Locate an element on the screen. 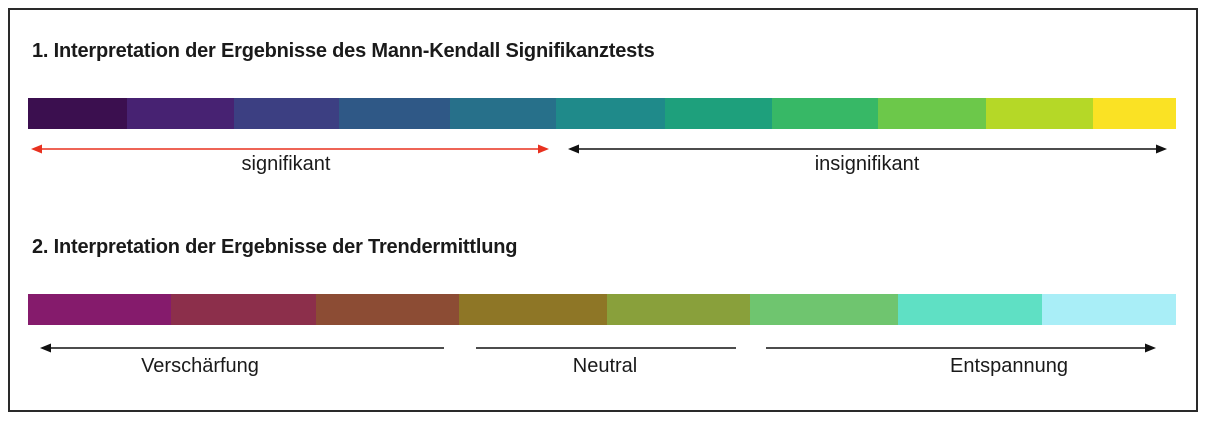 The height and width of the screenshot is (422, 1208). intensification-label: Verschärfung is located at coordinates (200, 366).